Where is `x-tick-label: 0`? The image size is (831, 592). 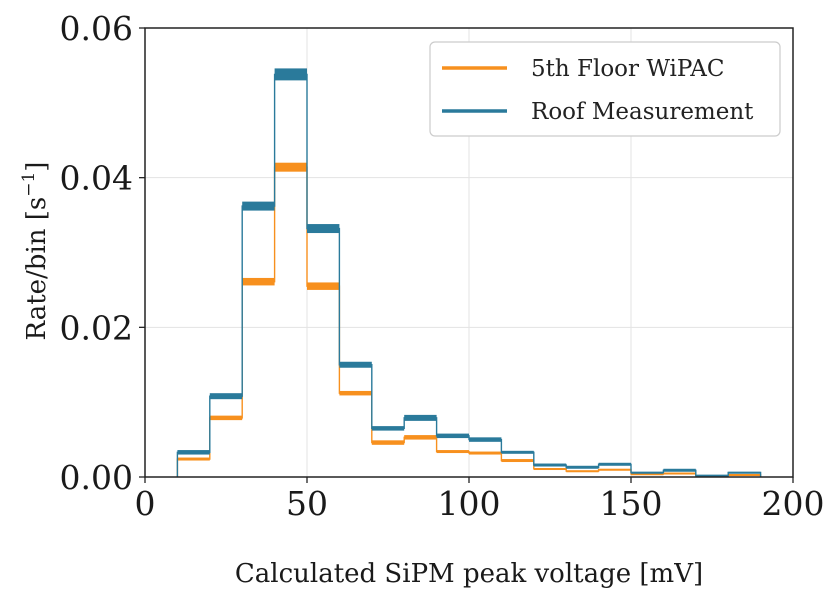 x-tick-label: 0 is located at coordinates (145, 503).